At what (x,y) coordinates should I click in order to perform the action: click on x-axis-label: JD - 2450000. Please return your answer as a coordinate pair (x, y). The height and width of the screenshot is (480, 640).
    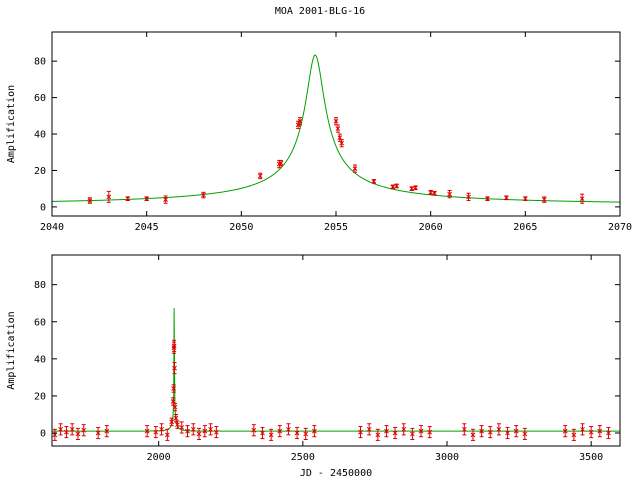
    Looking at the image, I should click on (336, 473).